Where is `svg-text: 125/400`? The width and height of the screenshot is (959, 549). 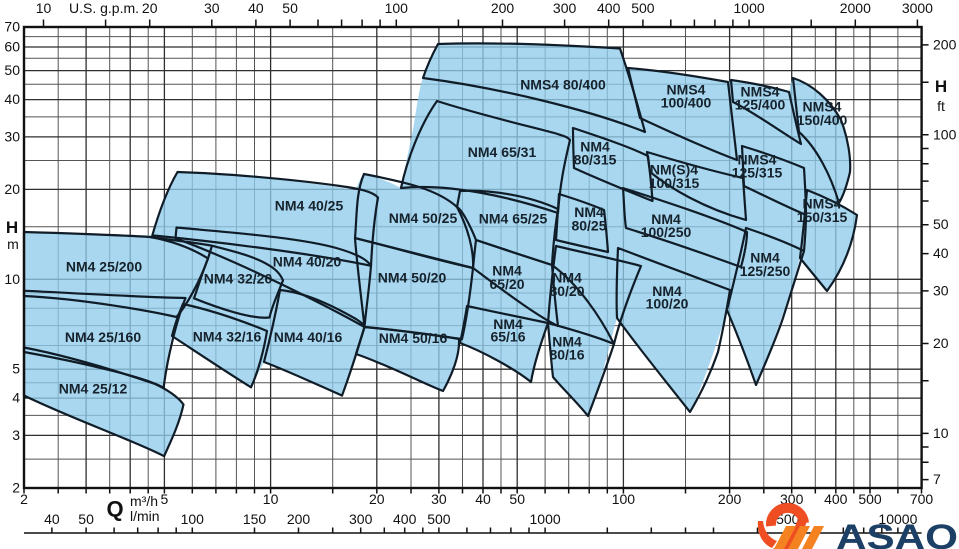
svg-text: 125/400 is located at coordinates (760, 105).